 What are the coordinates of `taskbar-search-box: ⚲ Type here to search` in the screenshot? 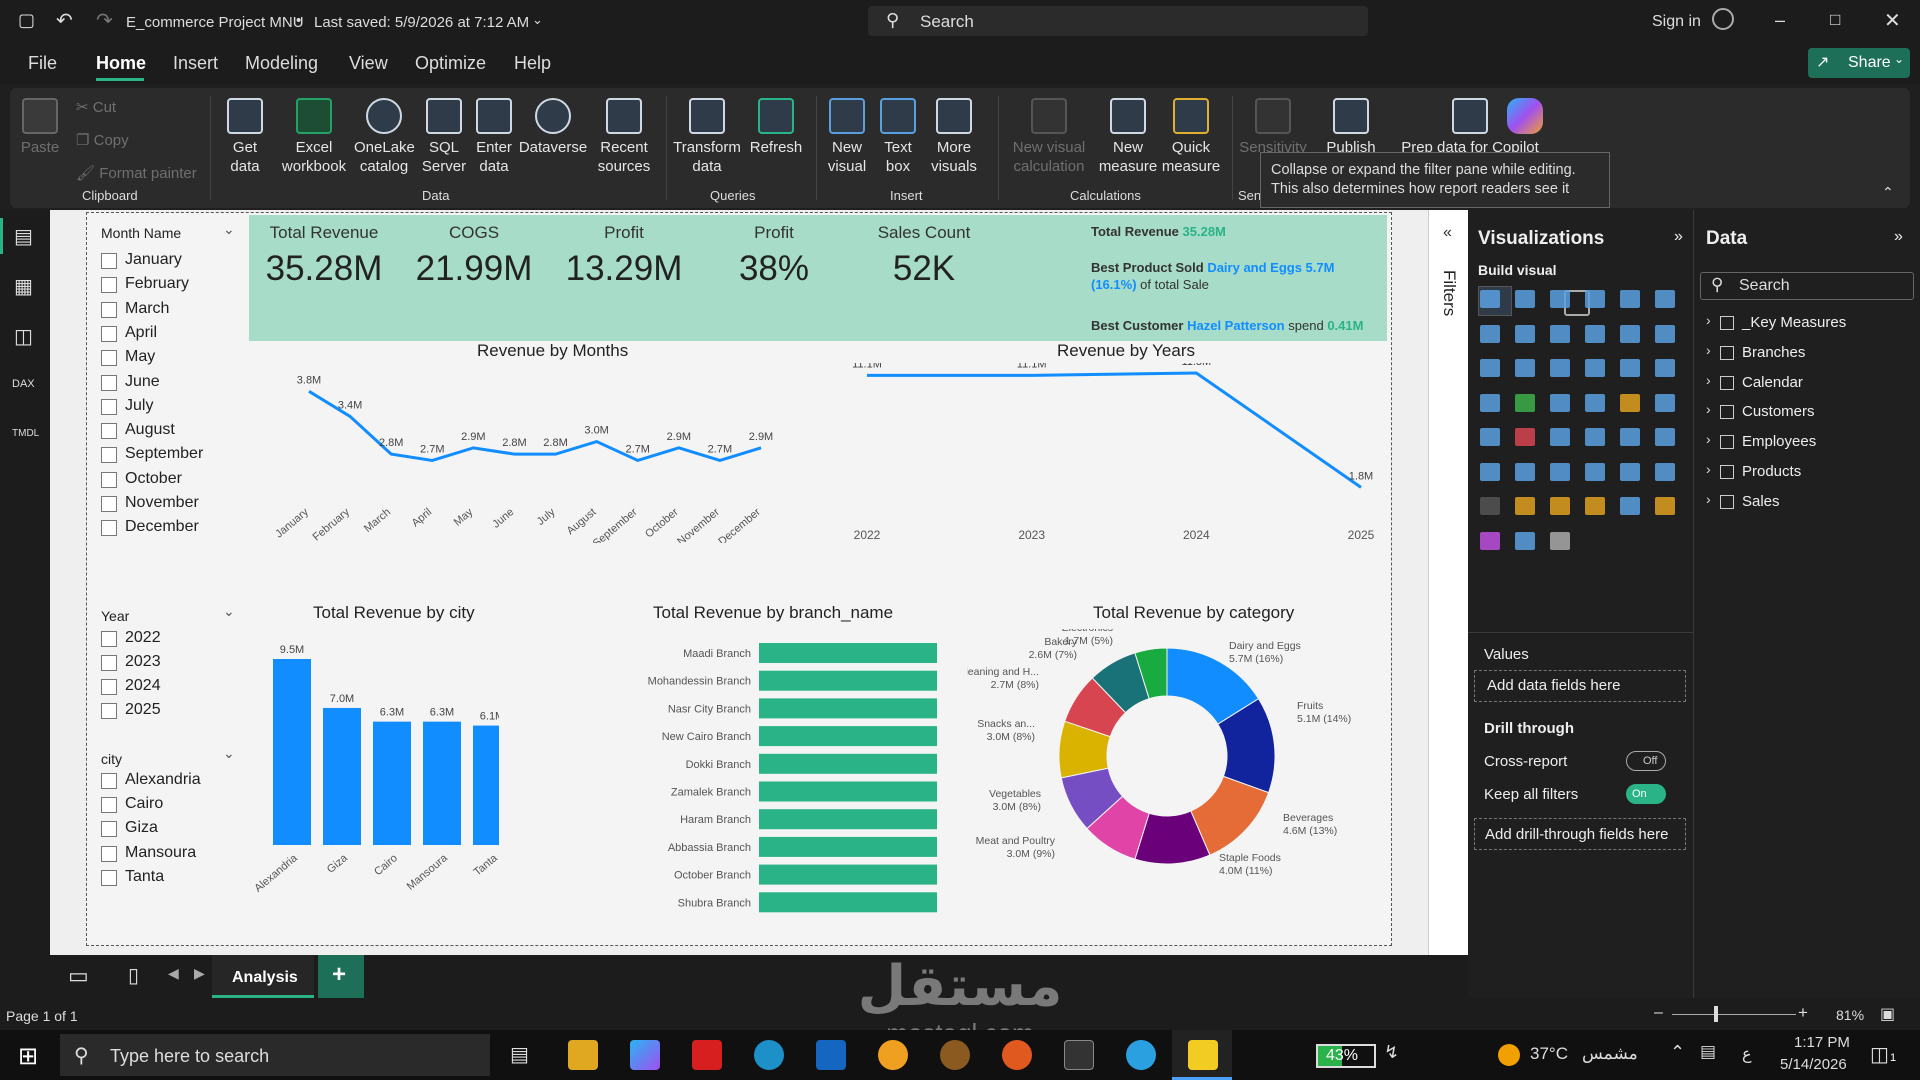 It's located at (275, 1055).